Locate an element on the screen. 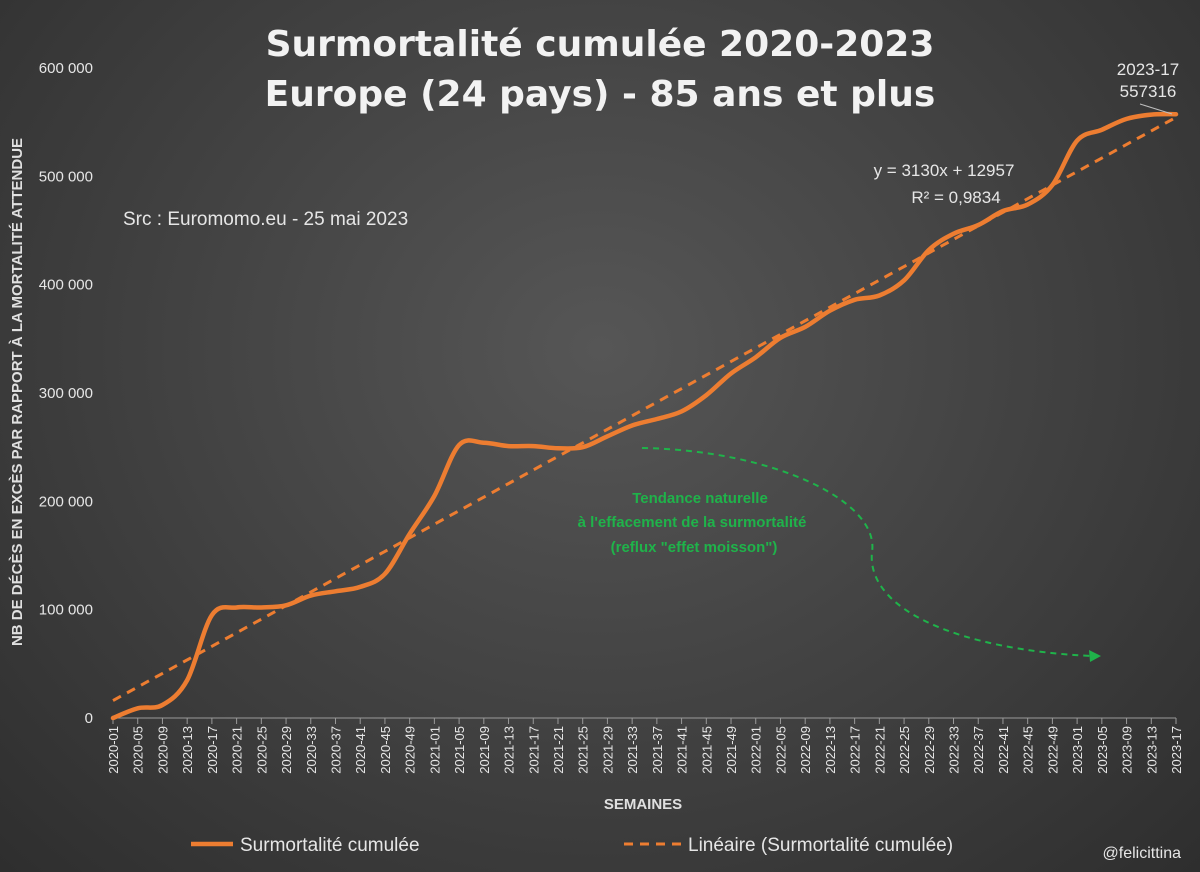 The width and height of the screenshot is (1200, 872). legend-label-series: Surmortalité cumulée is located at coordinates (330, 845).